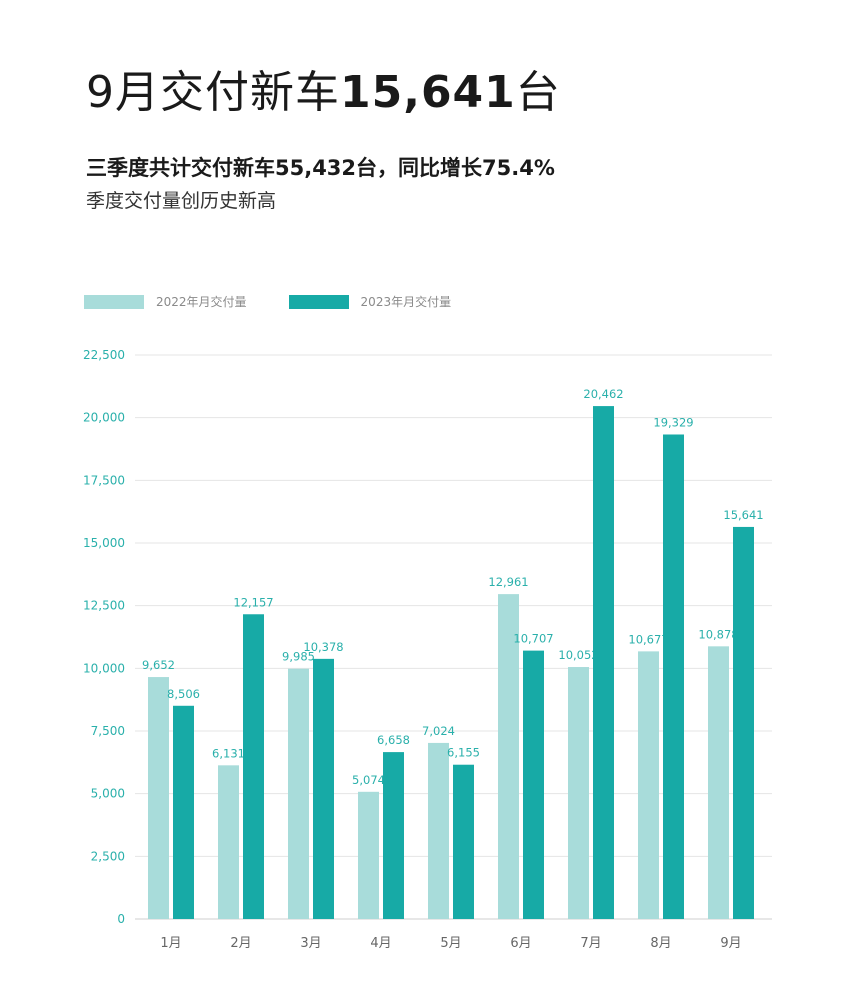  I want to click on x-tick-label: 9月, so click(730, 943).